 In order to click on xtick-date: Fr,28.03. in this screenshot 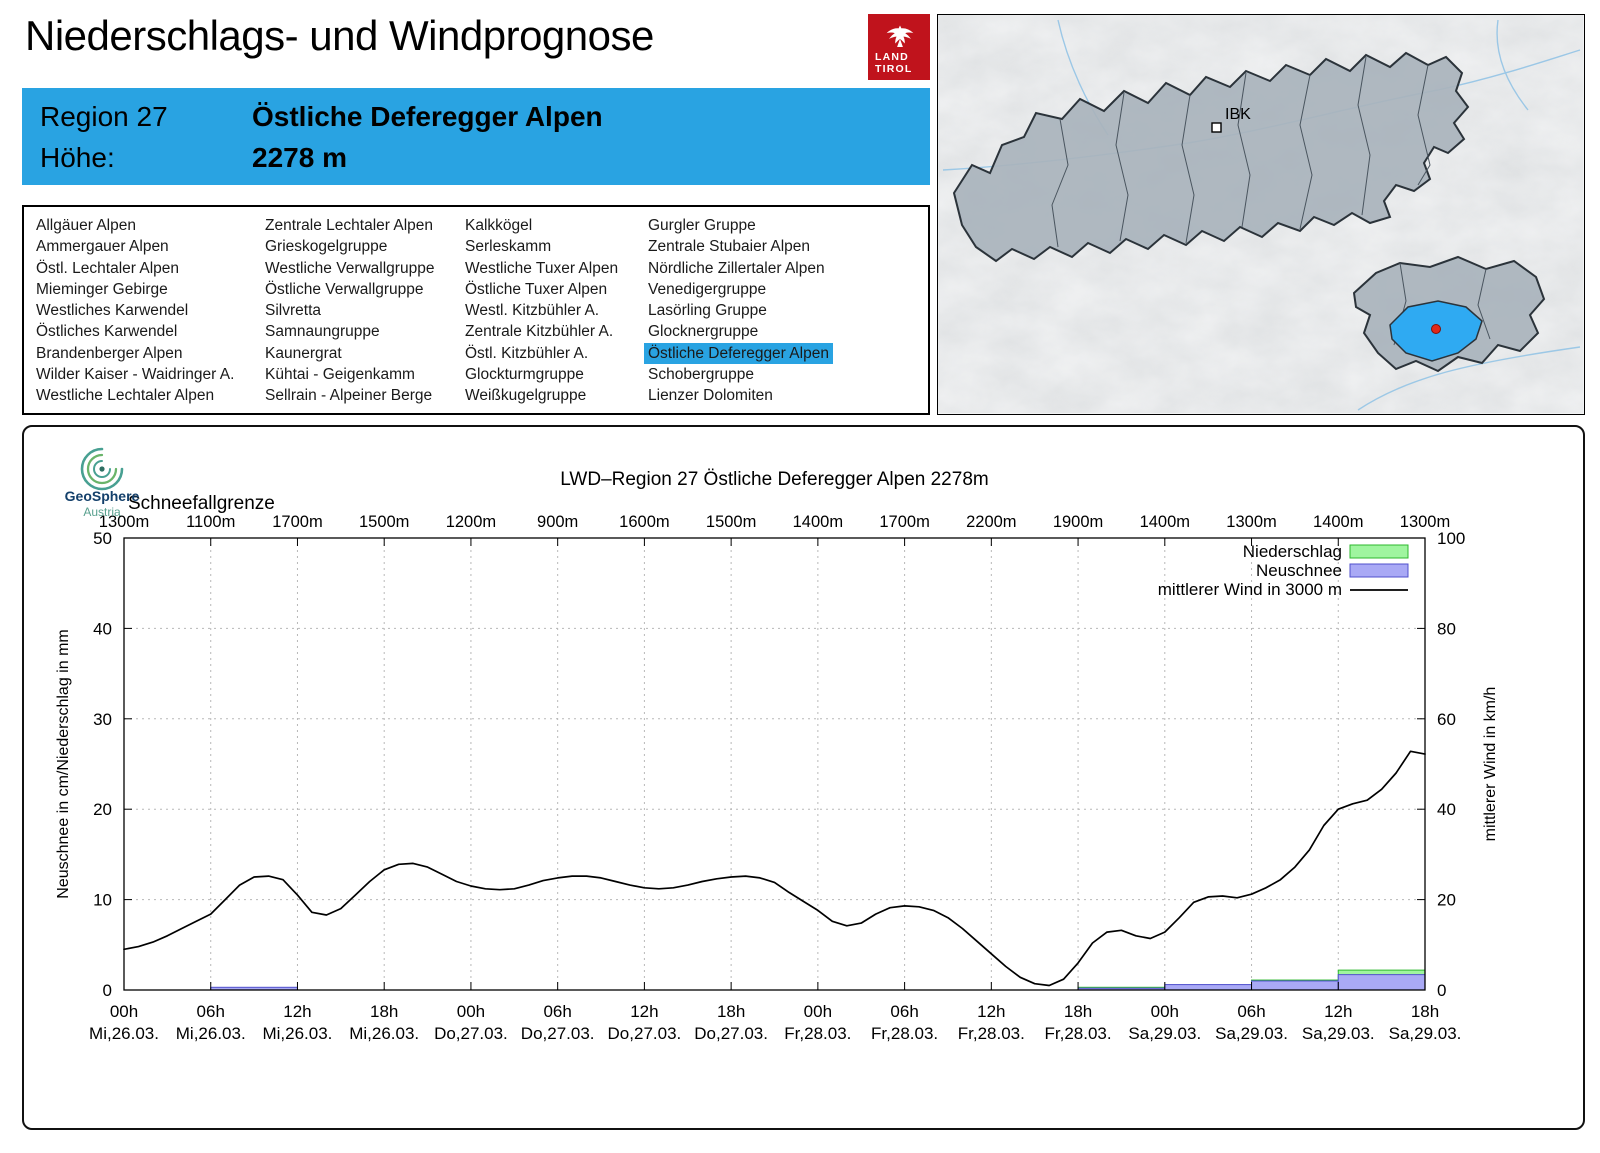, I will do `click(991, 1033)`.